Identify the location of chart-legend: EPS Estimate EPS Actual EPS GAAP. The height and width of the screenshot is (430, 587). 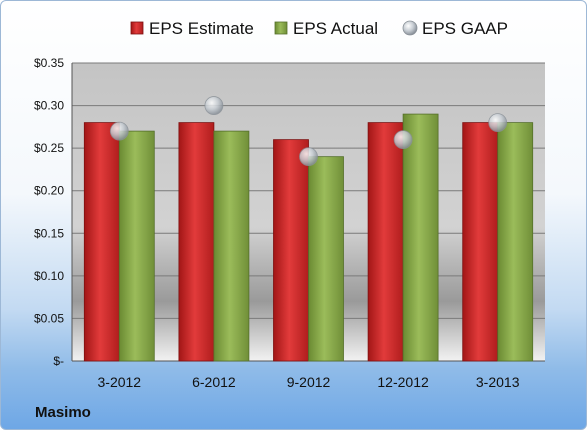
(319, 28).